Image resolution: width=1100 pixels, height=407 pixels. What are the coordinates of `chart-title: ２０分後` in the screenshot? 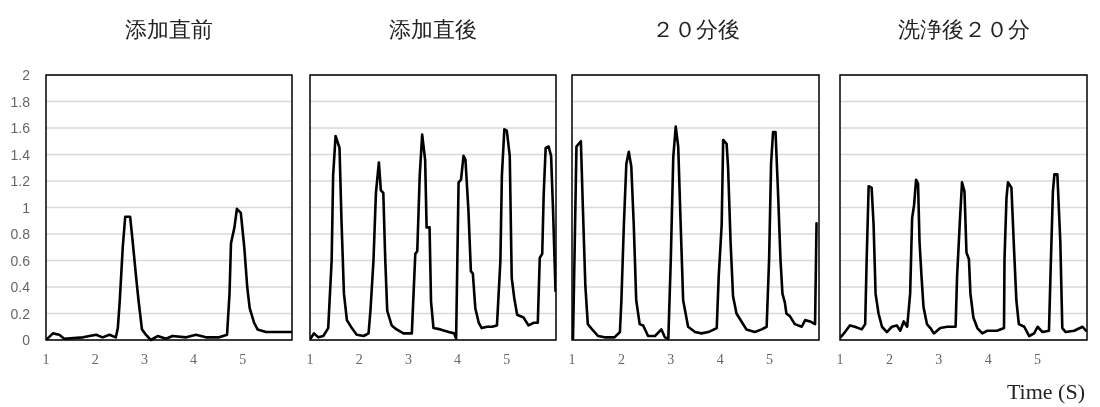 It's located at (695, 29).